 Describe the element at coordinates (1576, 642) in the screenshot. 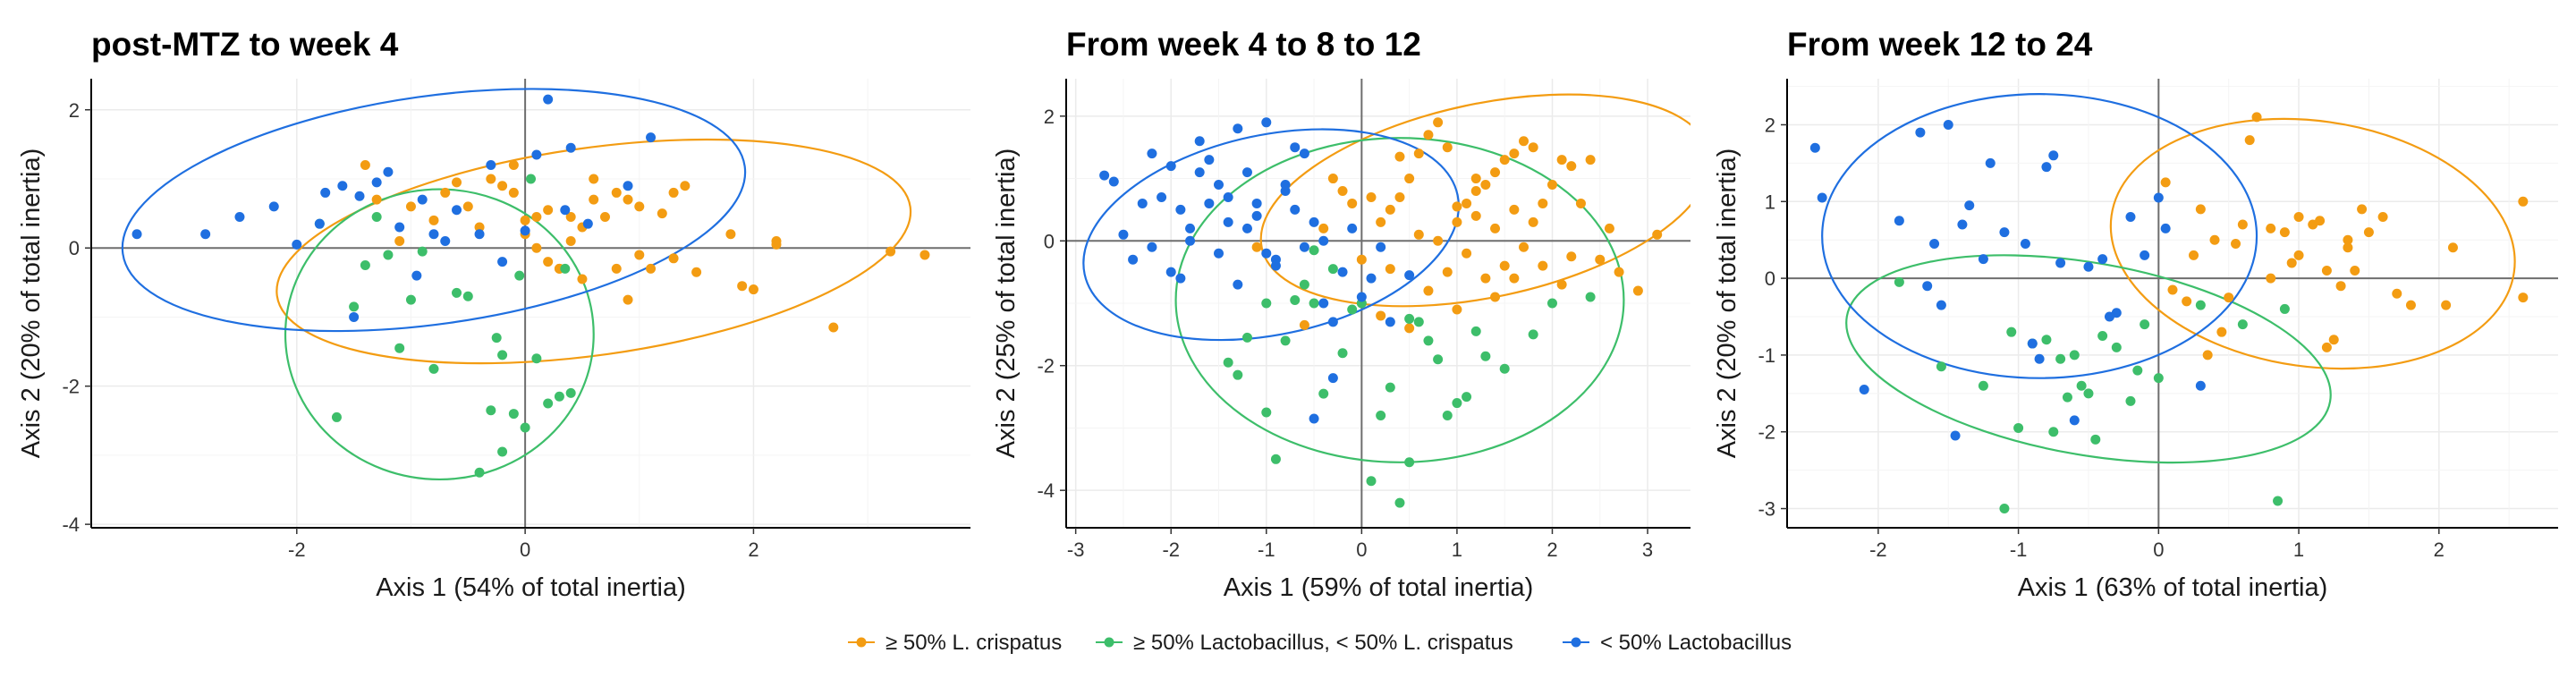

I see `legend-swatch` at that location.